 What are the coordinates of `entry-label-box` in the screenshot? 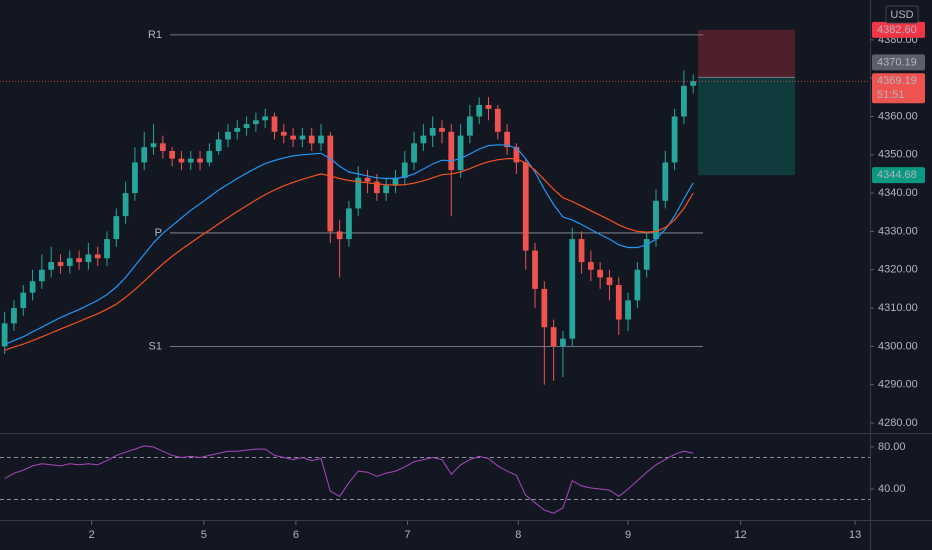 It's located at (898, 62).